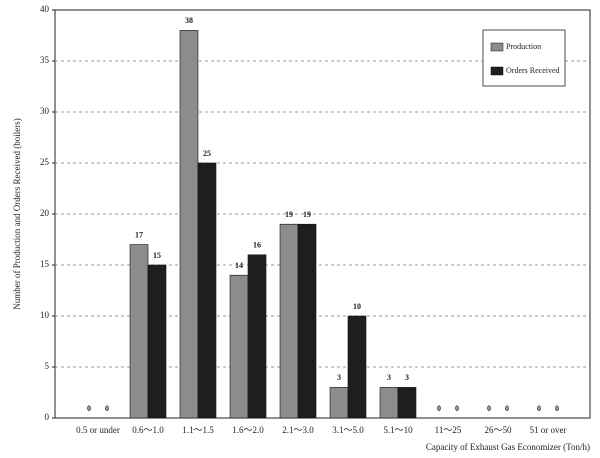 This screenshot has height=458, width=600. I want to click on data-label: 10, so click(357, 306).